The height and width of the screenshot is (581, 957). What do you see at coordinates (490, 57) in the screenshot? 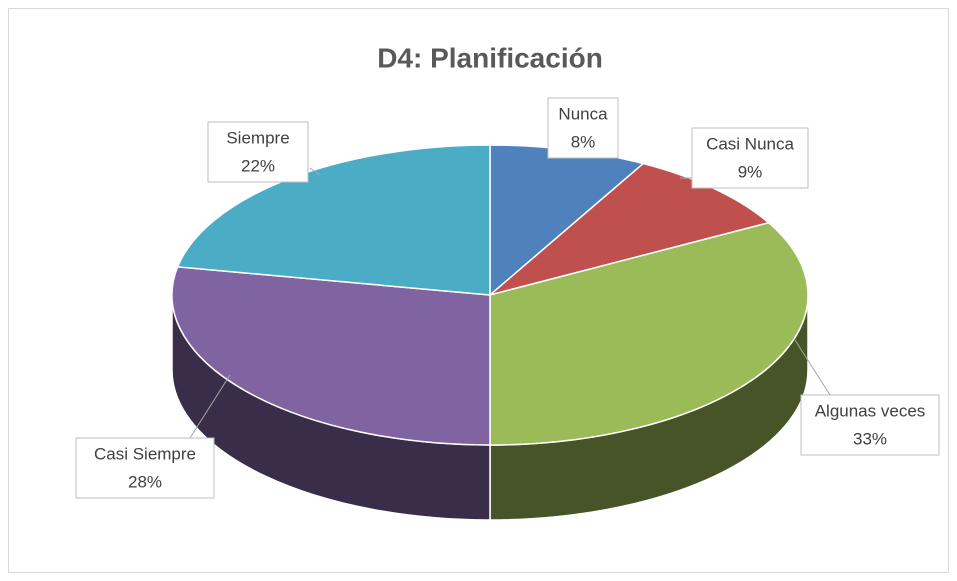
I see `chart-title: D4: Planificación` at bounding box center [490, 57].